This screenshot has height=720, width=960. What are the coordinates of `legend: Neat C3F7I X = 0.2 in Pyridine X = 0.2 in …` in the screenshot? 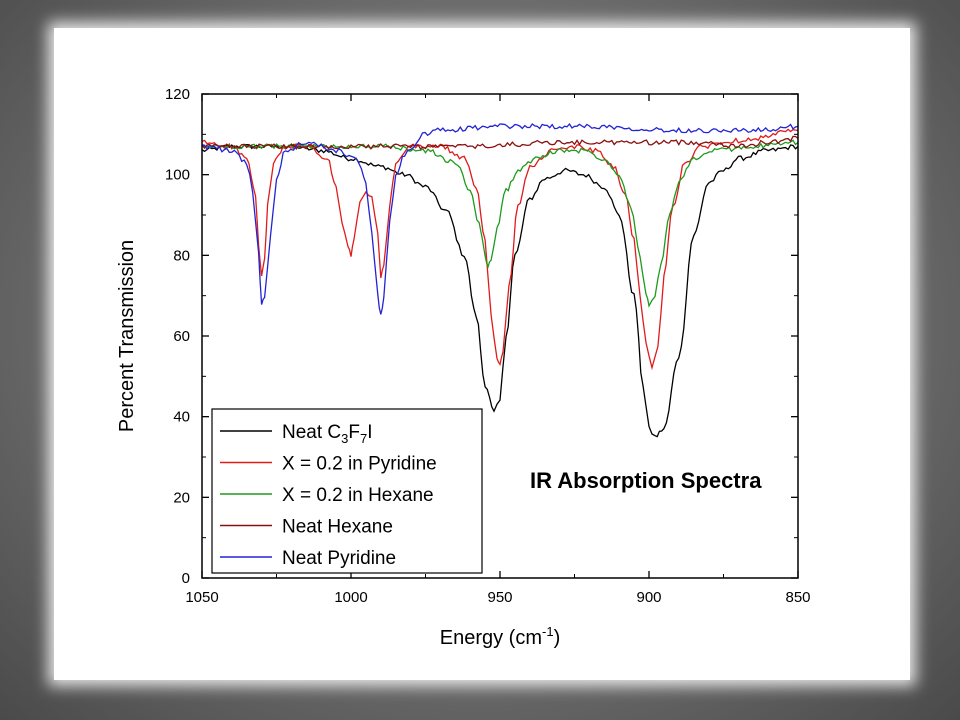 It's located at (347, 491).